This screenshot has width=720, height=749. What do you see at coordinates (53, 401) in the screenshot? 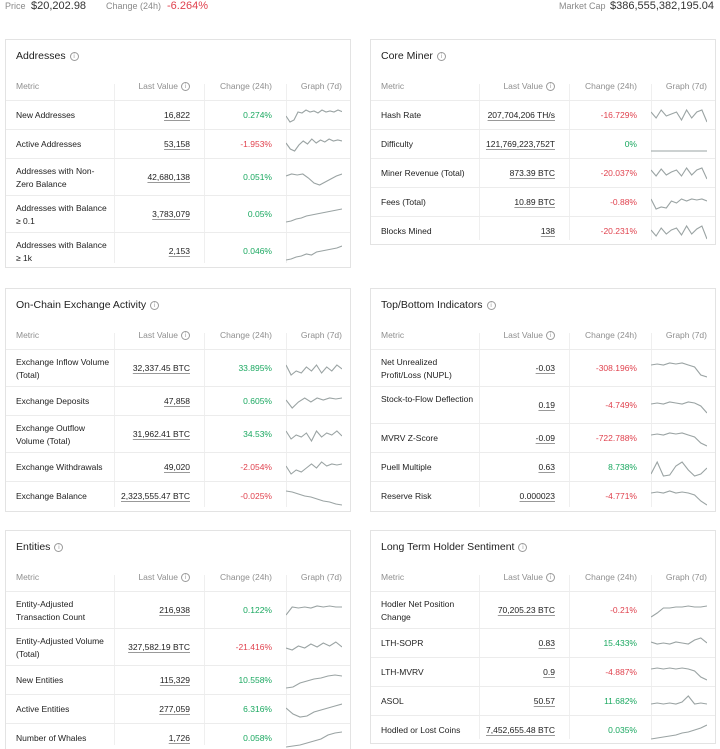
I see `metric-name: Exchange Deposits` at bounding box center [53, 401].